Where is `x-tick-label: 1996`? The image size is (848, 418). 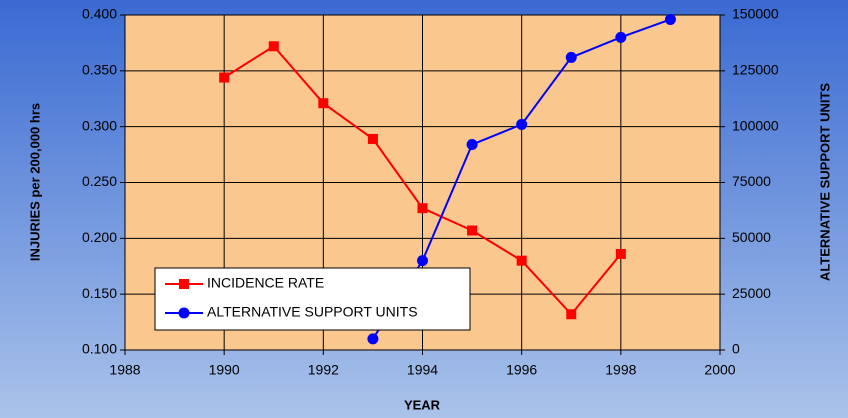
x-tick-label: 1996 is located at coordinates (521, 370).